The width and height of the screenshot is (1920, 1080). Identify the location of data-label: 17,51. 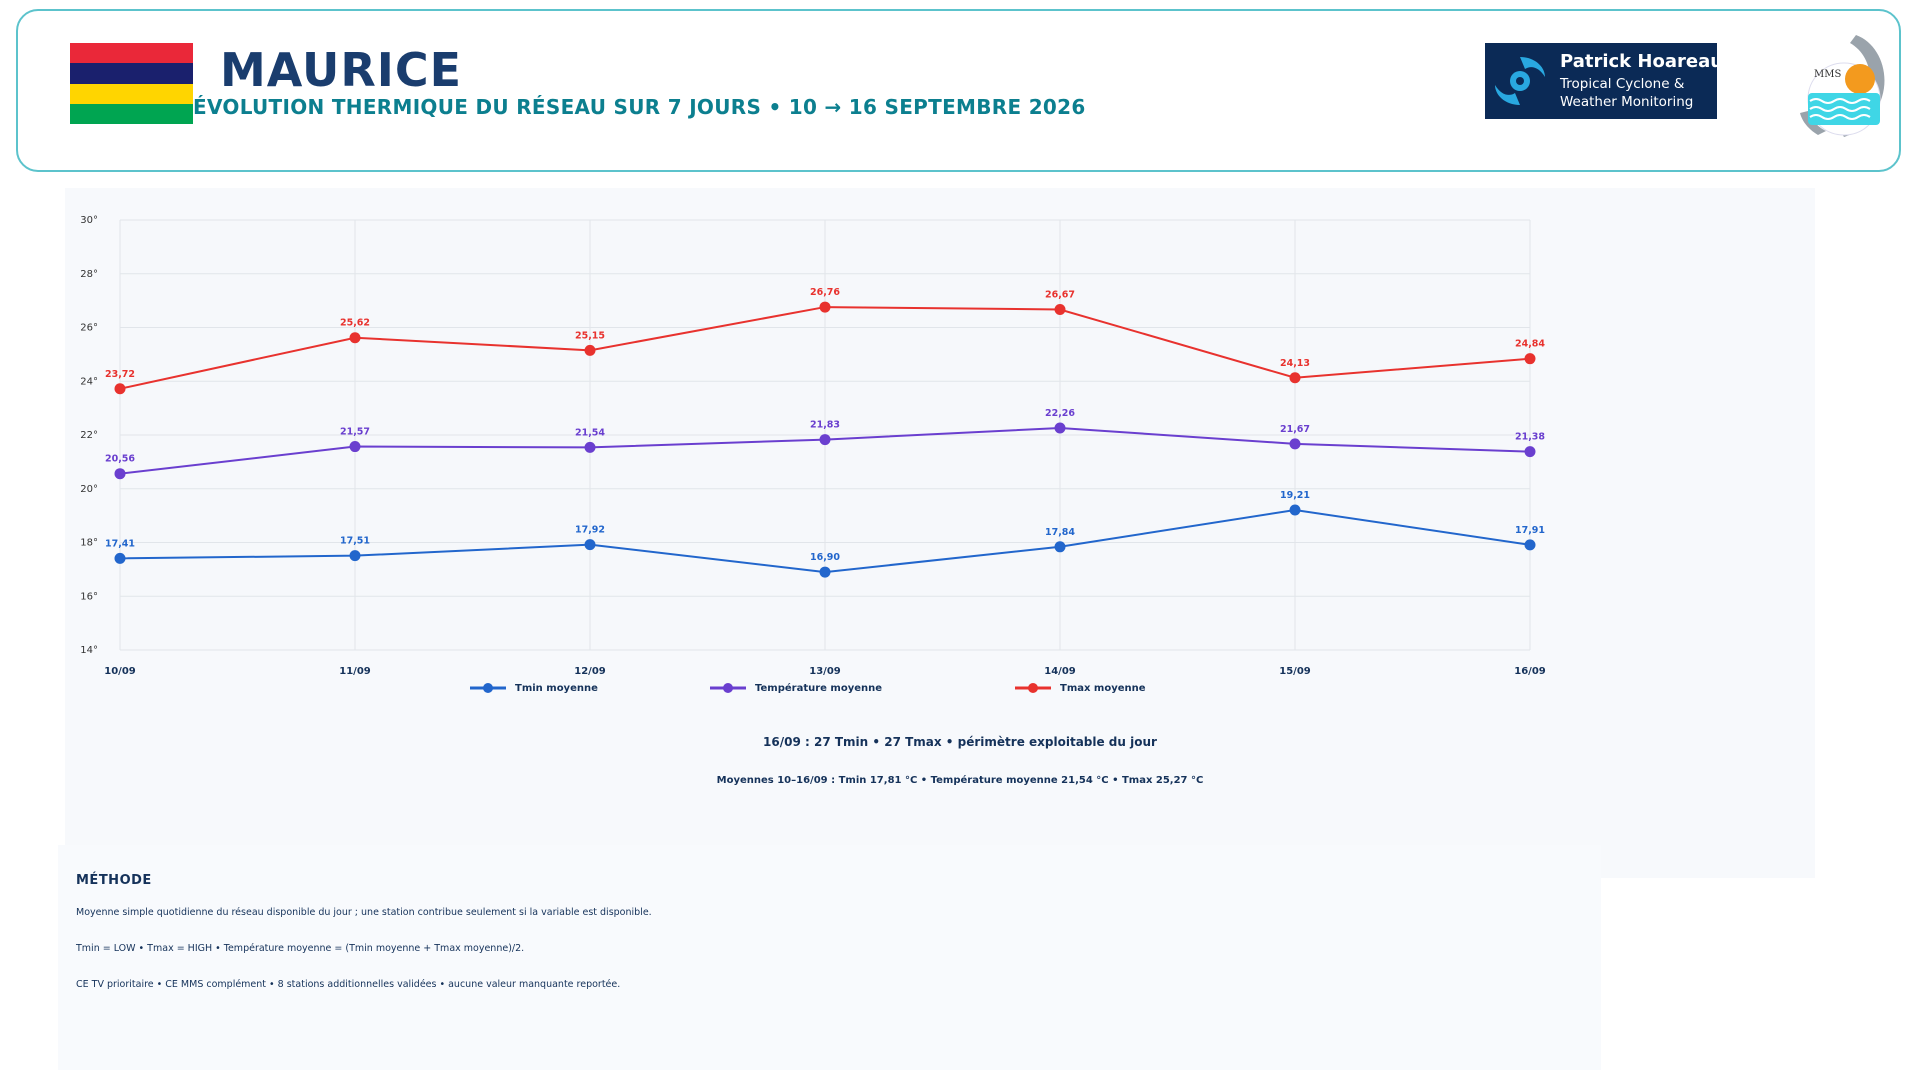
(355, 541).